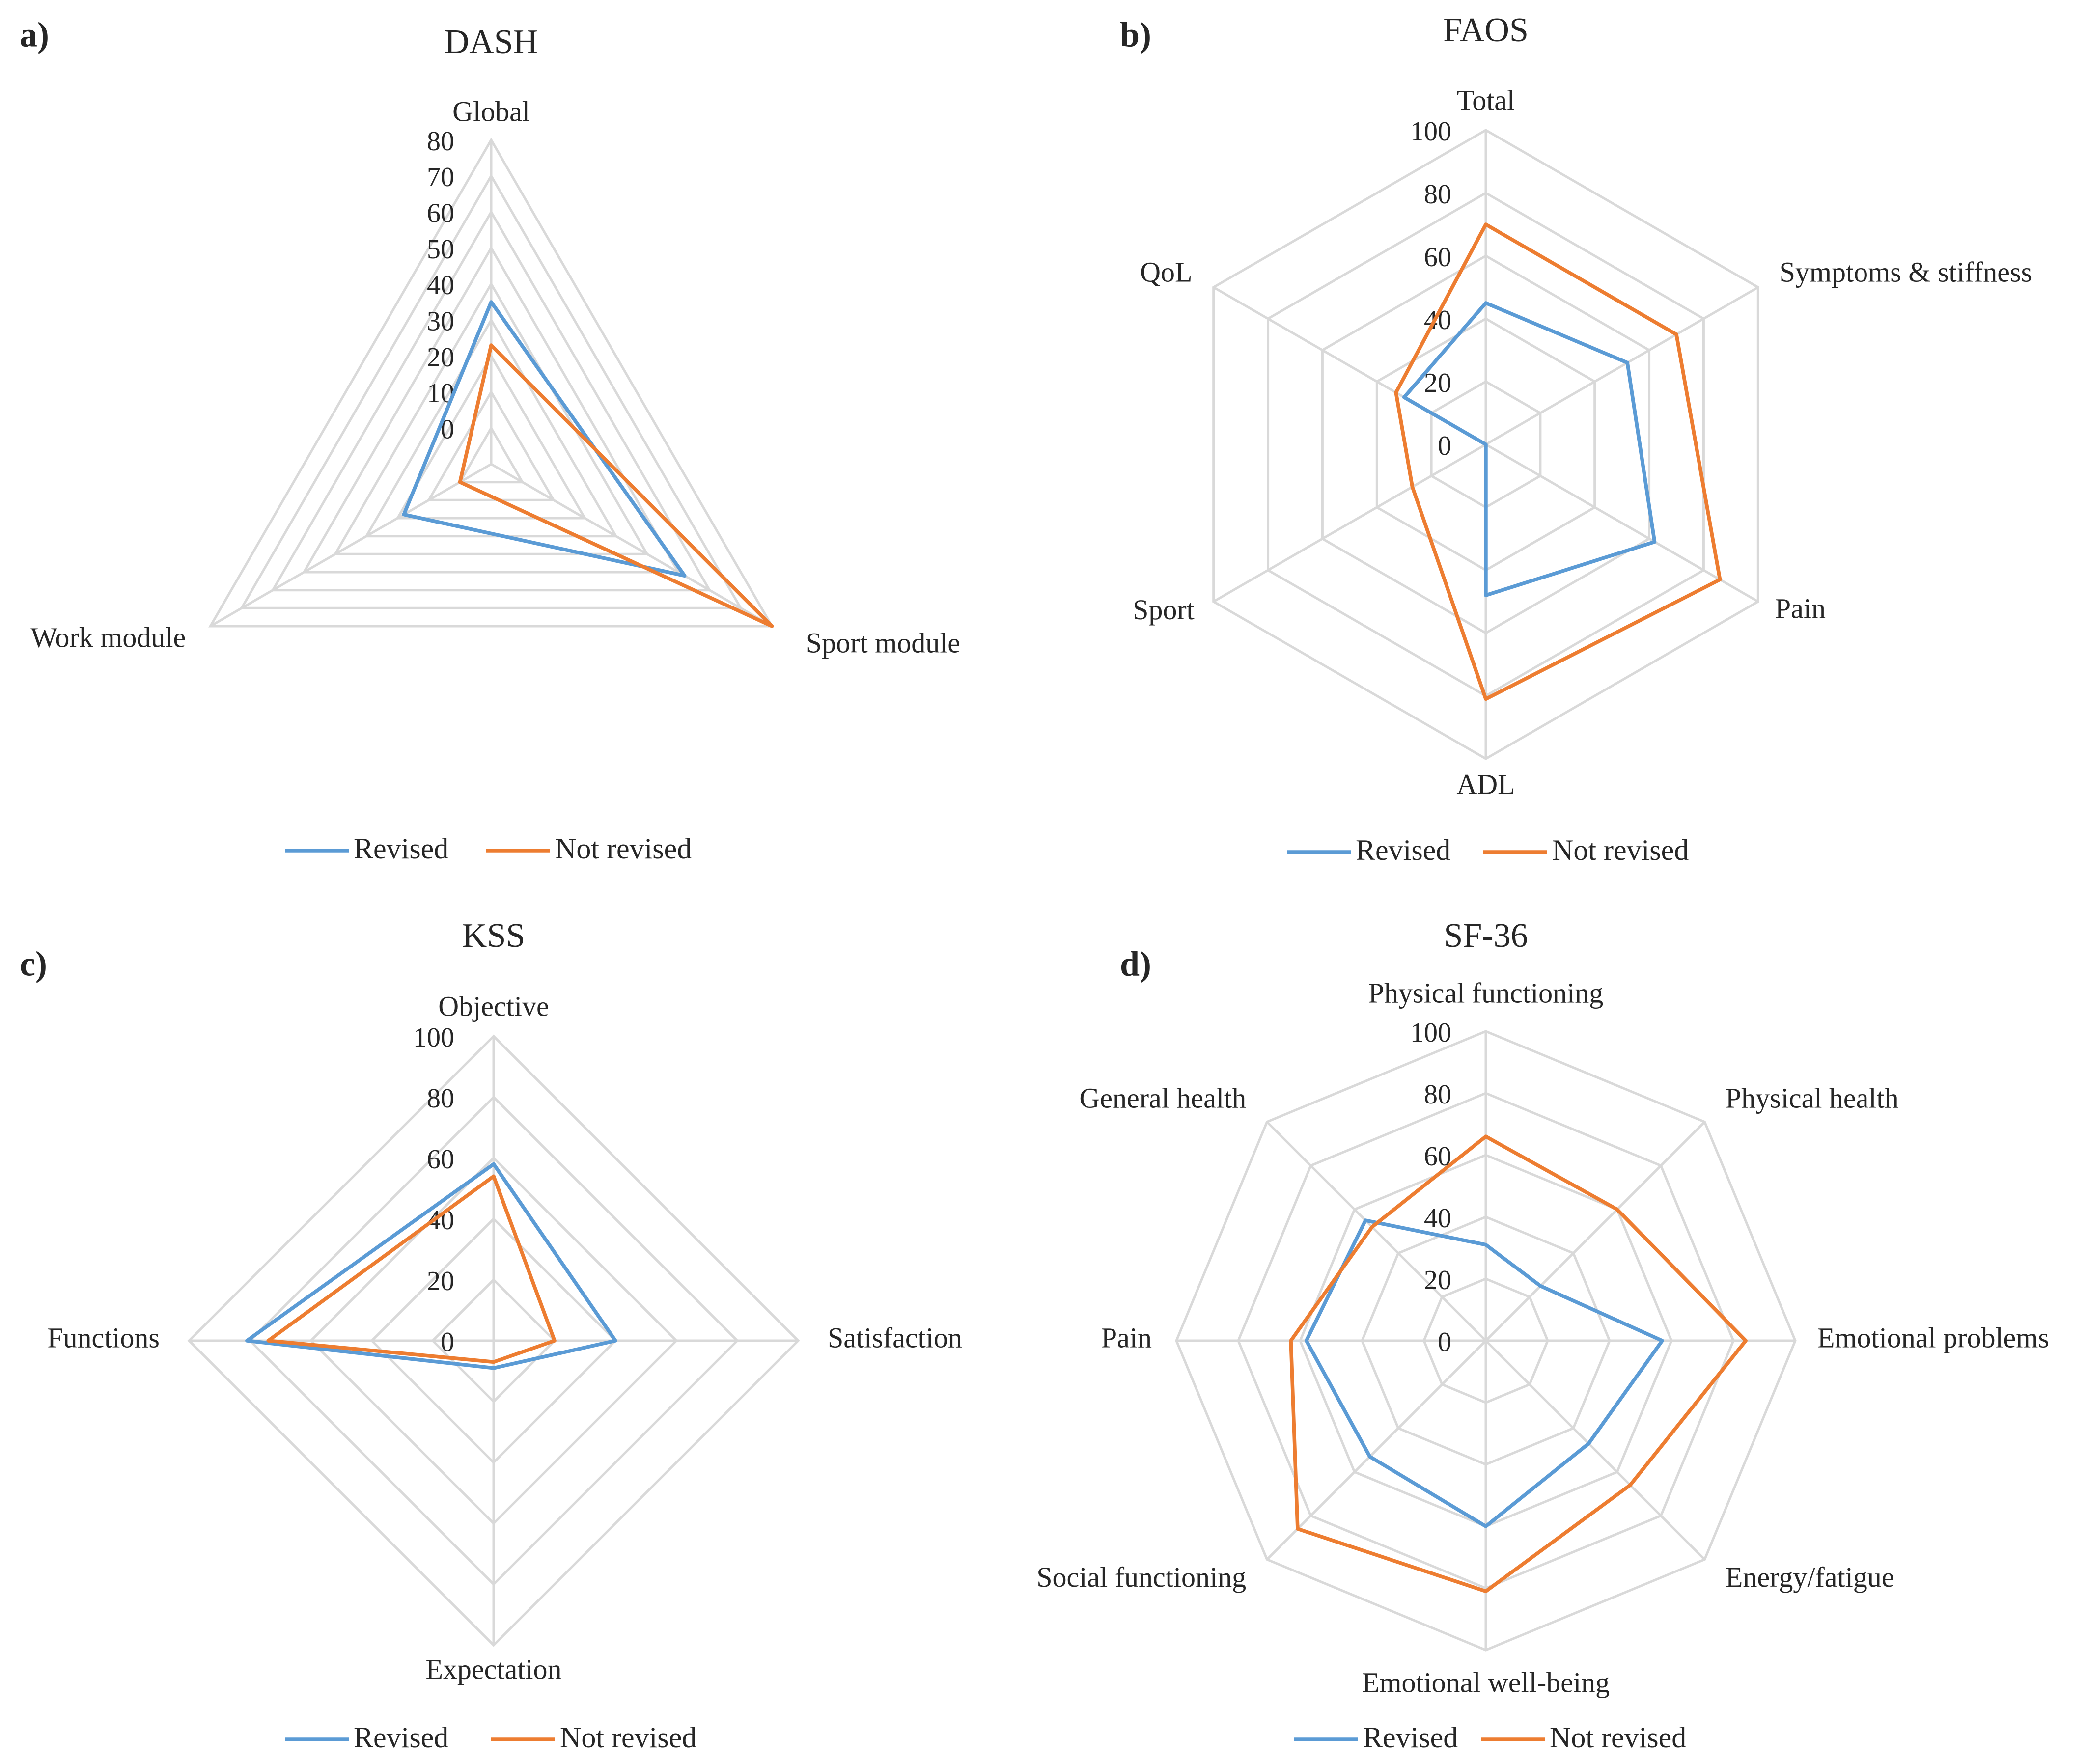 The image size is (2088, 1764). What do you see at coordinates (441, 177) in the screenshot?
I see `tick-label: 70` at bounding box center [441, 177].